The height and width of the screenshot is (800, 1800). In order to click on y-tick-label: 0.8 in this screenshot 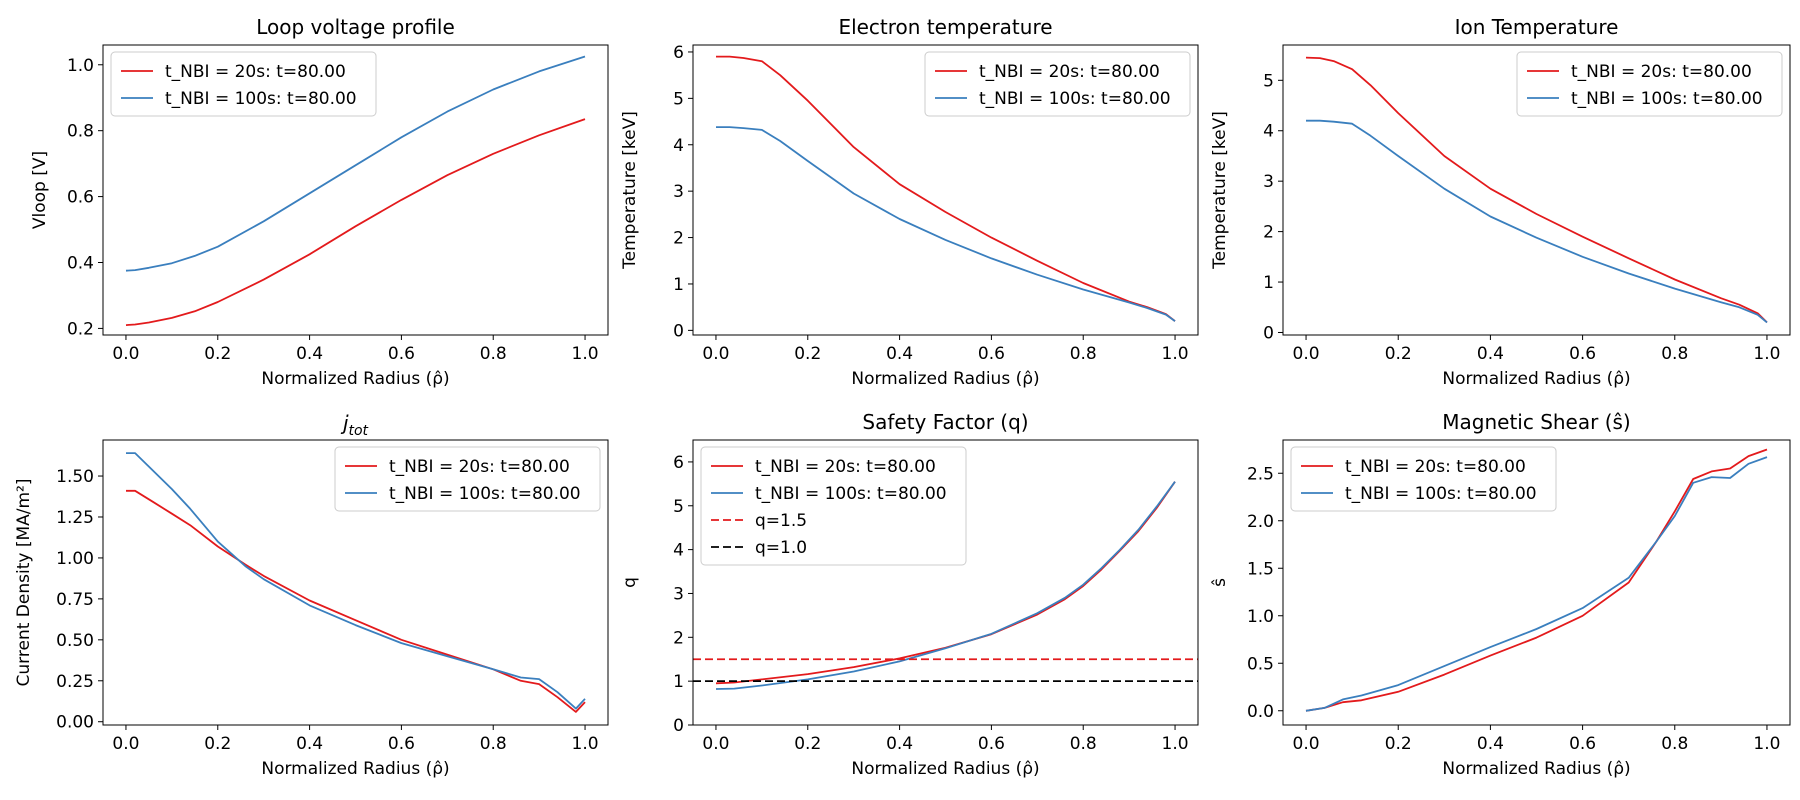, I will do `click(80, 132)`.